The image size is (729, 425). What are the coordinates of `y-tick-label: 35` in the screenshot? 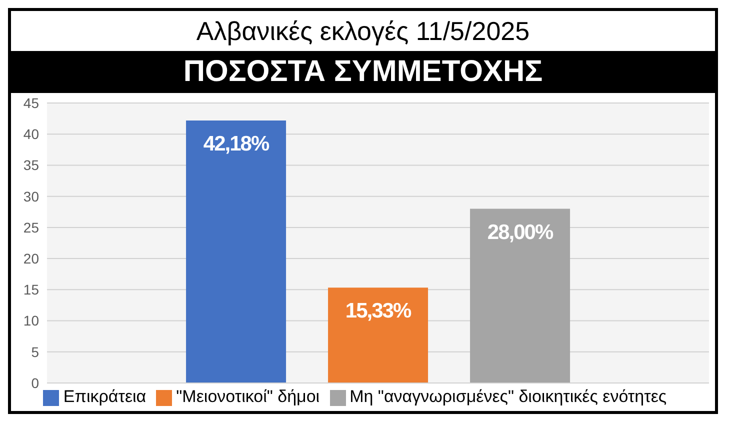 It's located at (31, 165).